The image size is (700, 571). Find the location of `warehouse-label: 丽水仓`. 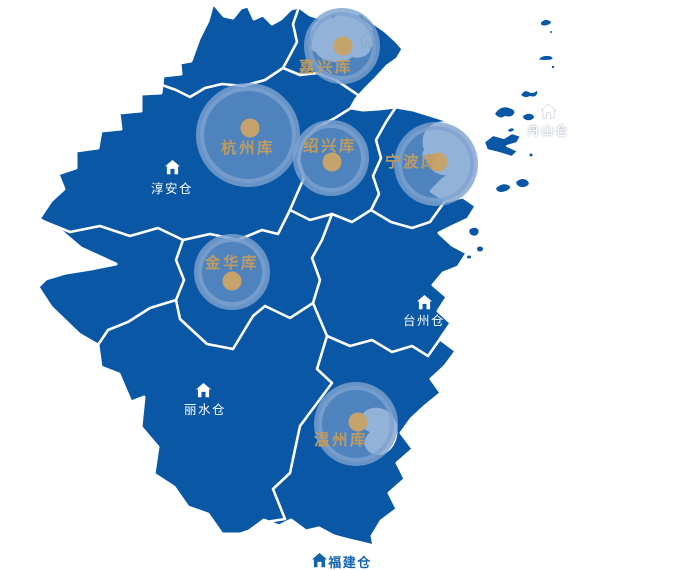

warehouse-label: 丽水仓 is located at coordinates (205, 410).